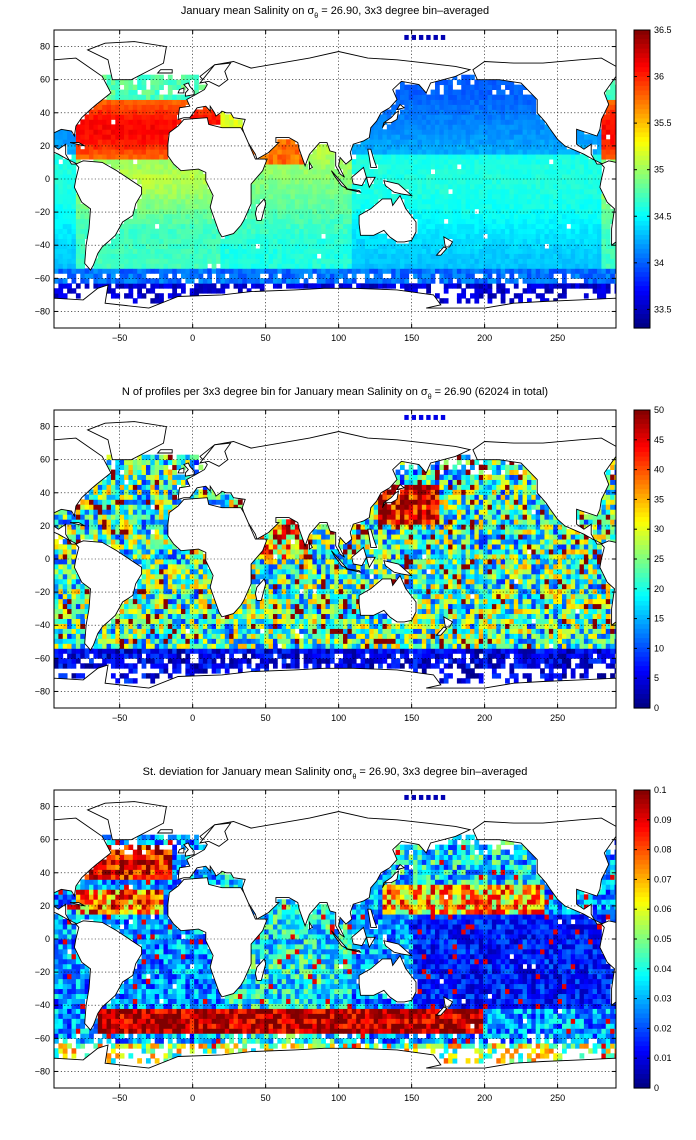  I want to click on x-tick-label: 150, so click(411, 338).